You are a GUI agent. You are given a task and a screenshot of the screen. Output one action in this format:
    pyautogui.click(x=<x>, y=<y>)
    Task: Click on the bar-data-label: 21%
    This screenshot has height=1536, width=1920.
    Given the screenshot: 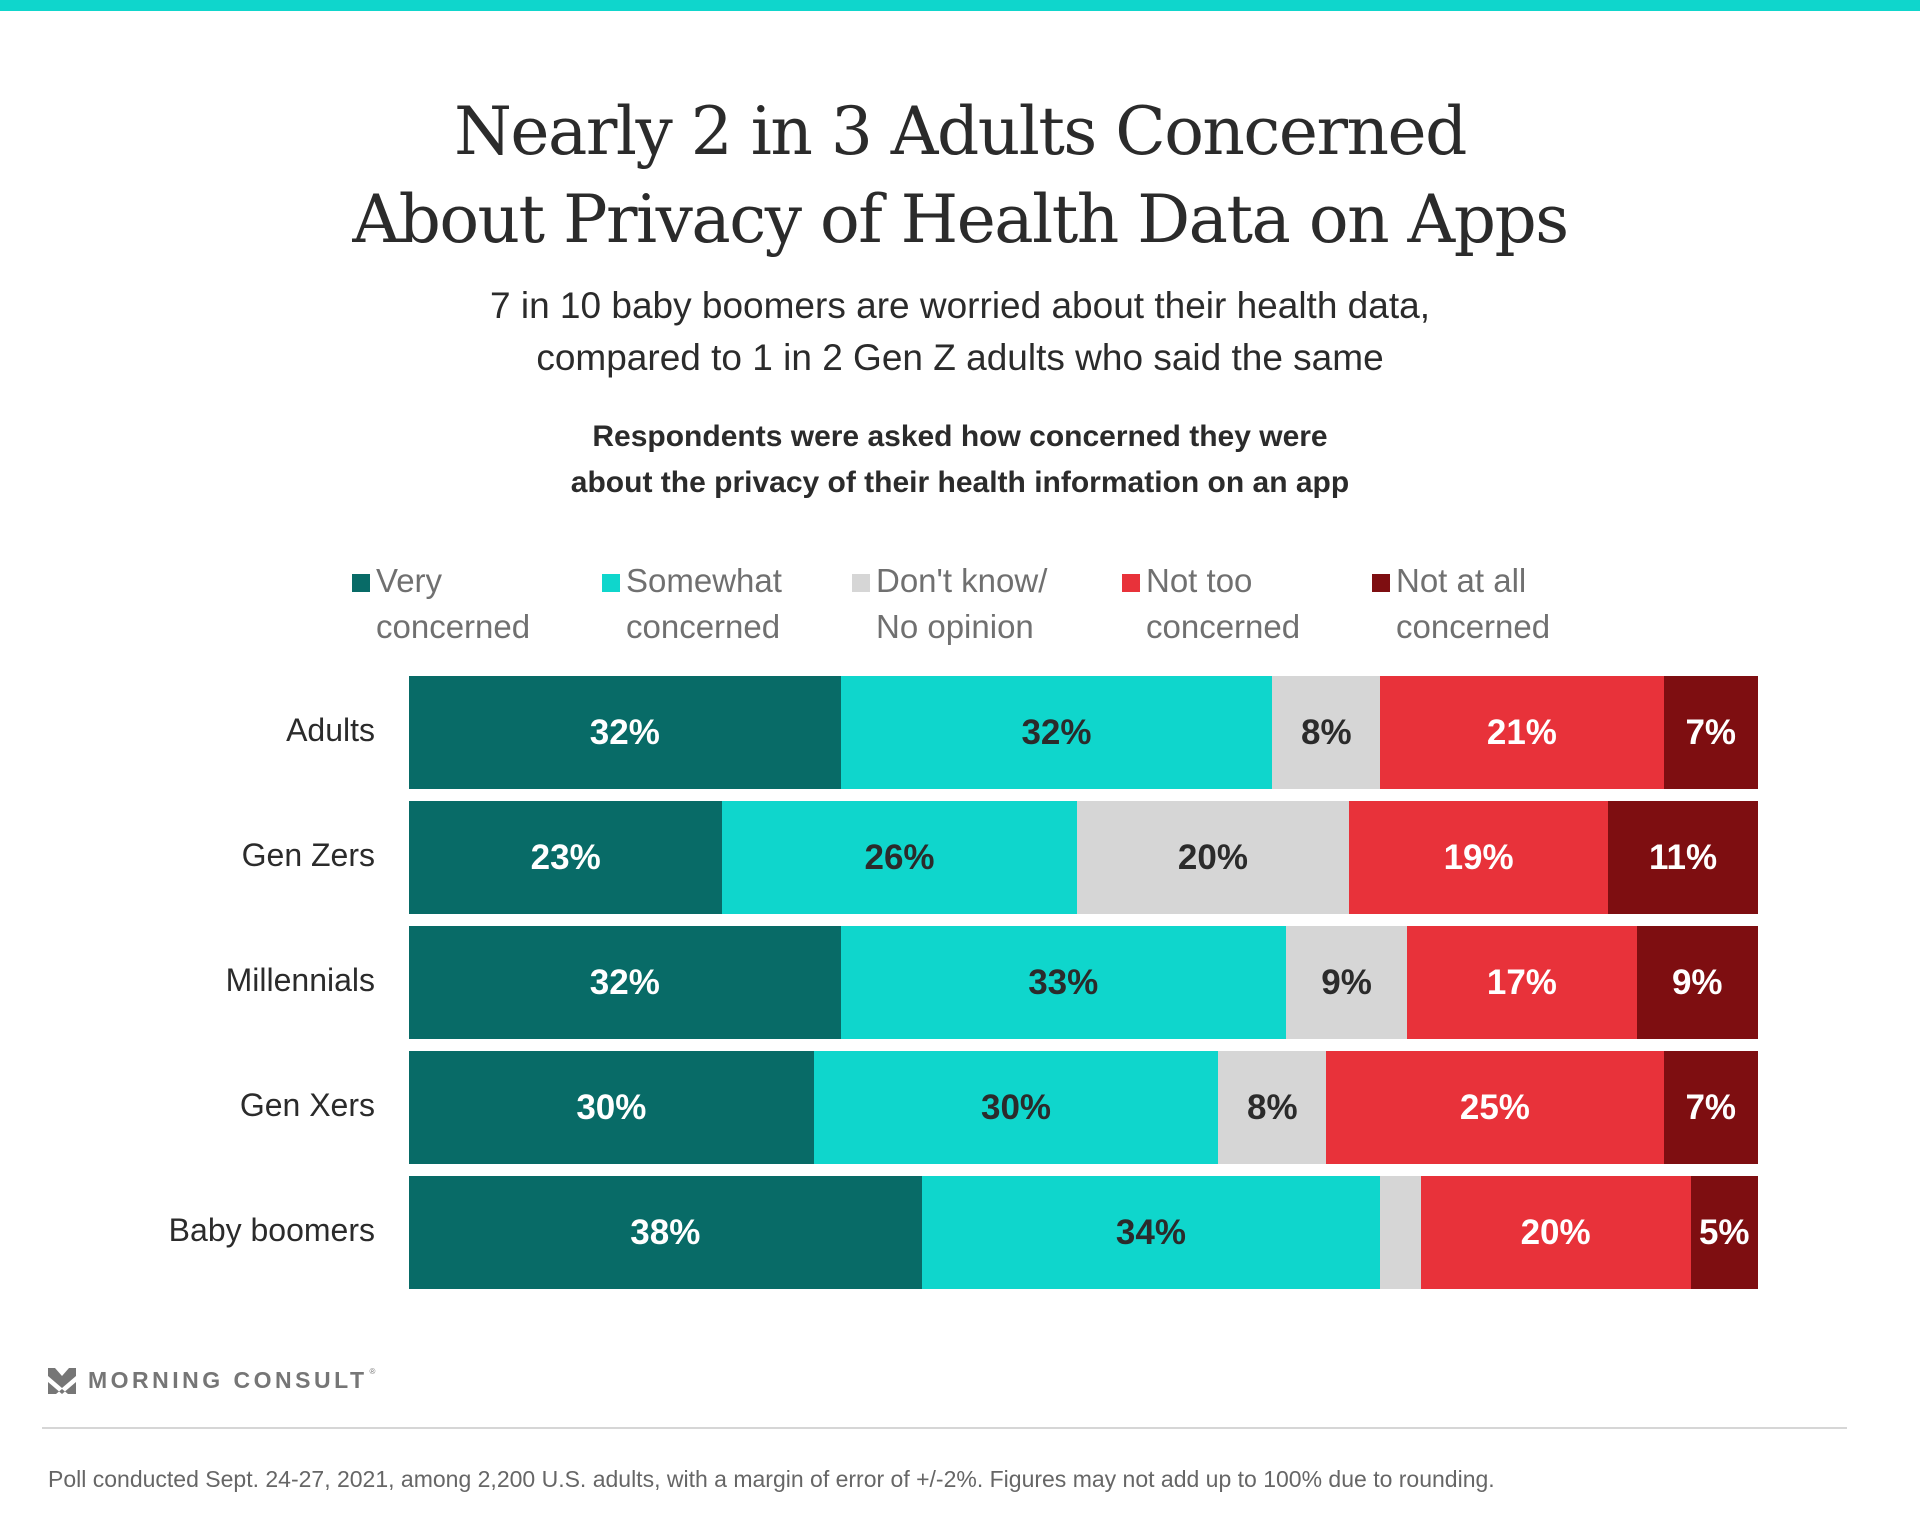 What is the action you would take?
    pyautogui.click(x=1521, y=732)
    